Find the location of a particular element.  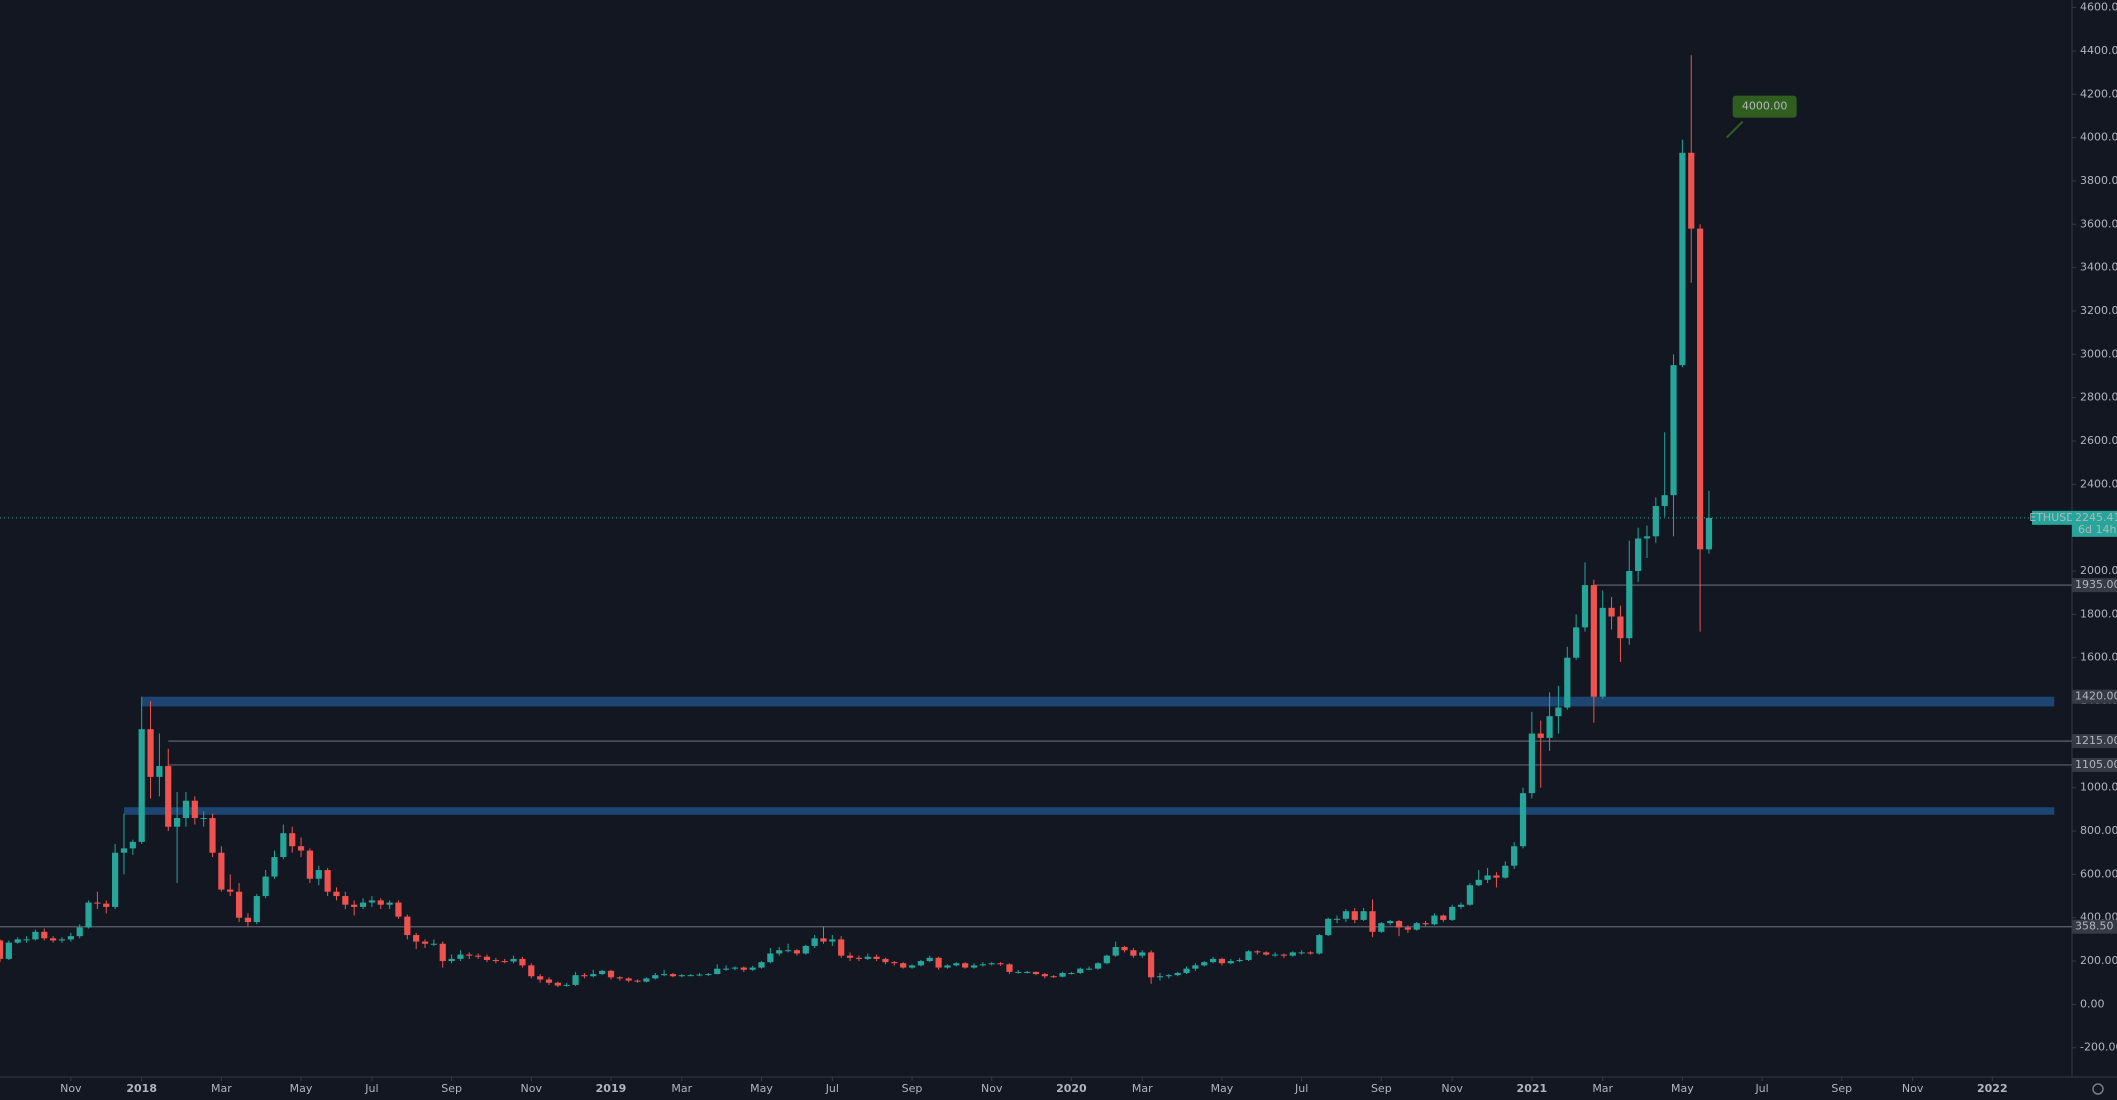

y-tick-label: 0.00 is located at coordinates (2092, 1003).